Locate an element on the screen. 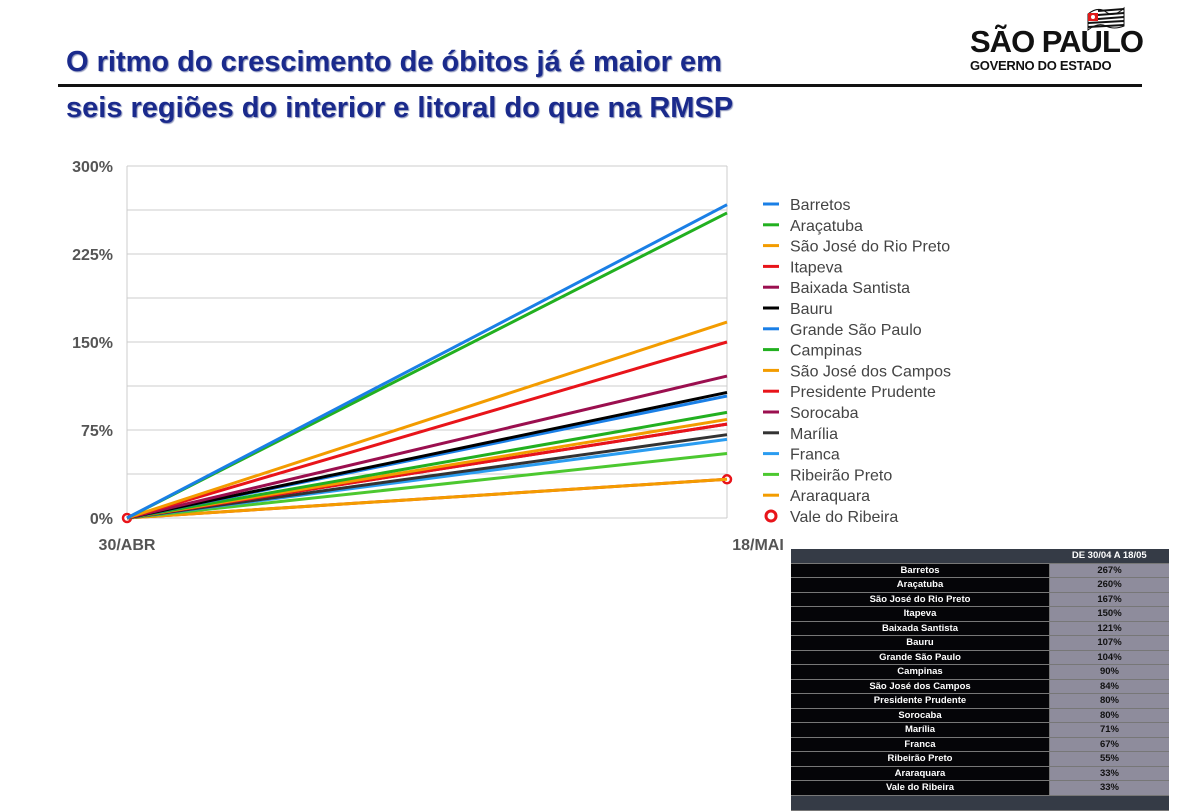 This screenshot has height=812, width=1180. growth-value: 104% is located at coordinates (1109, 657).